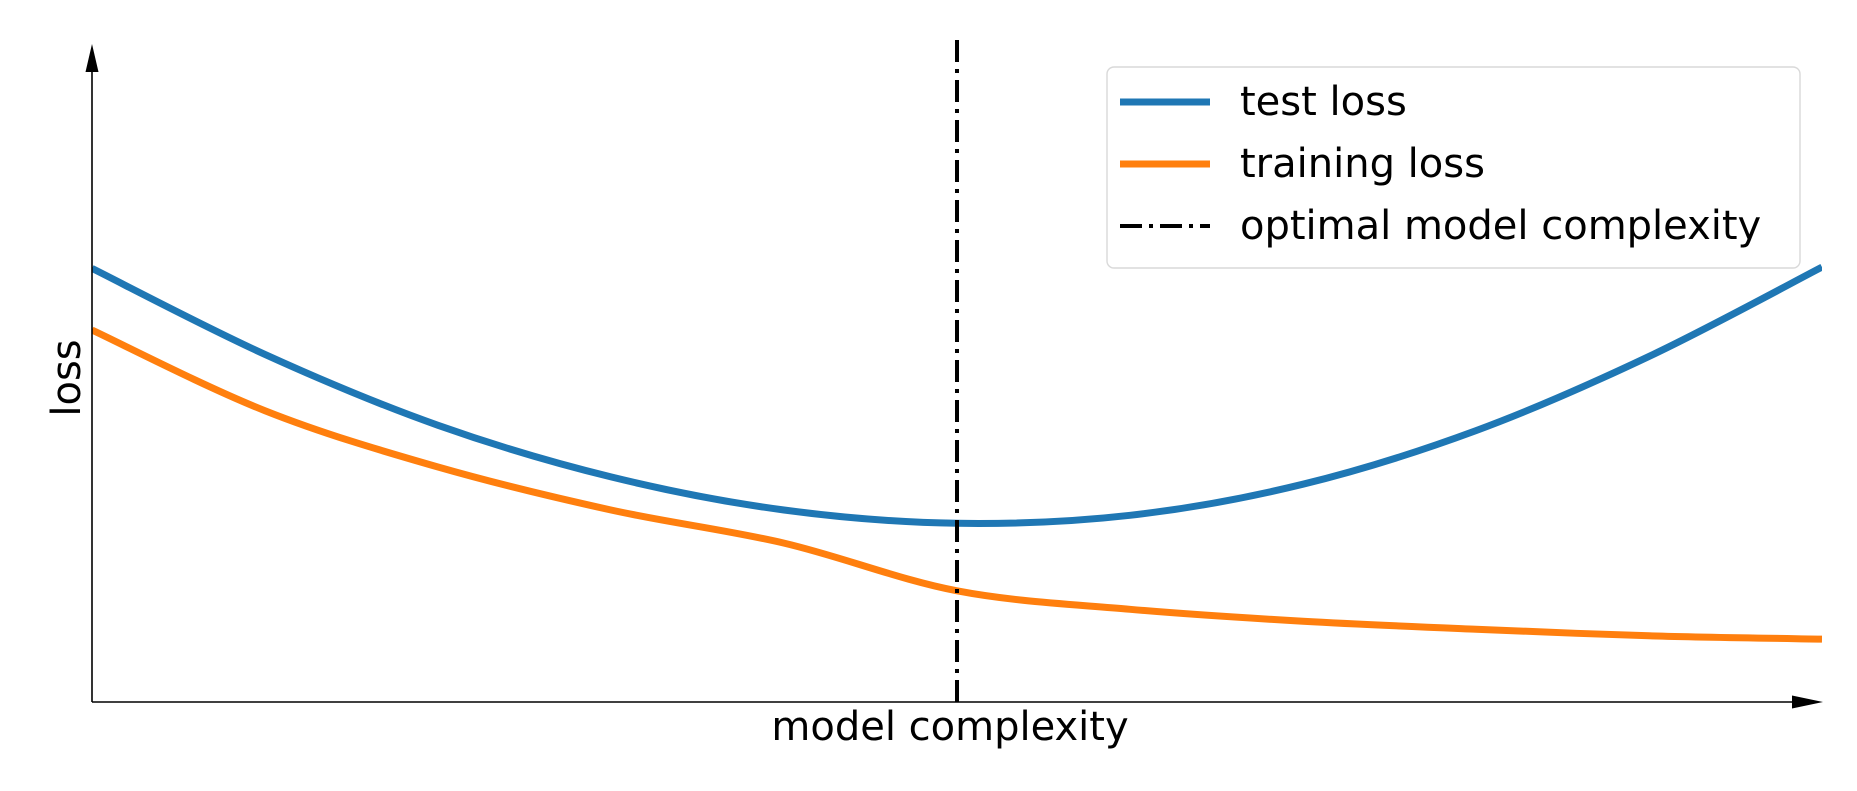 This screenshot has height=791, width=1857. Describe the element at coordinates (949, 727) in the screenshot. I see `x-axis-label: model complexity` at that location.